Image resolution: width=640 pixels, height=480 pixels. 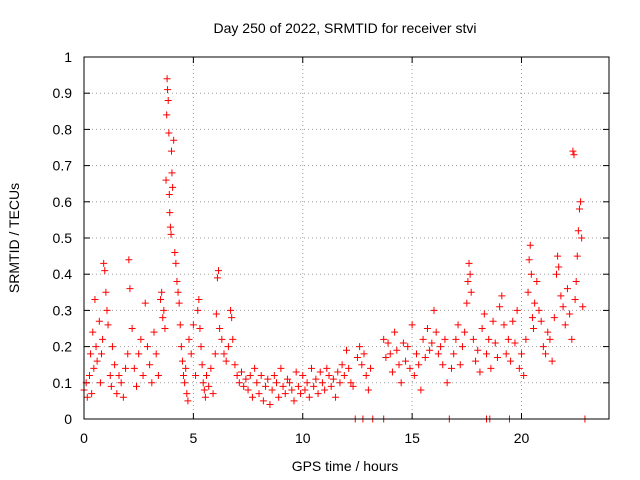 I want to click on x-tick-label: 15, so click(x=412, y=438).